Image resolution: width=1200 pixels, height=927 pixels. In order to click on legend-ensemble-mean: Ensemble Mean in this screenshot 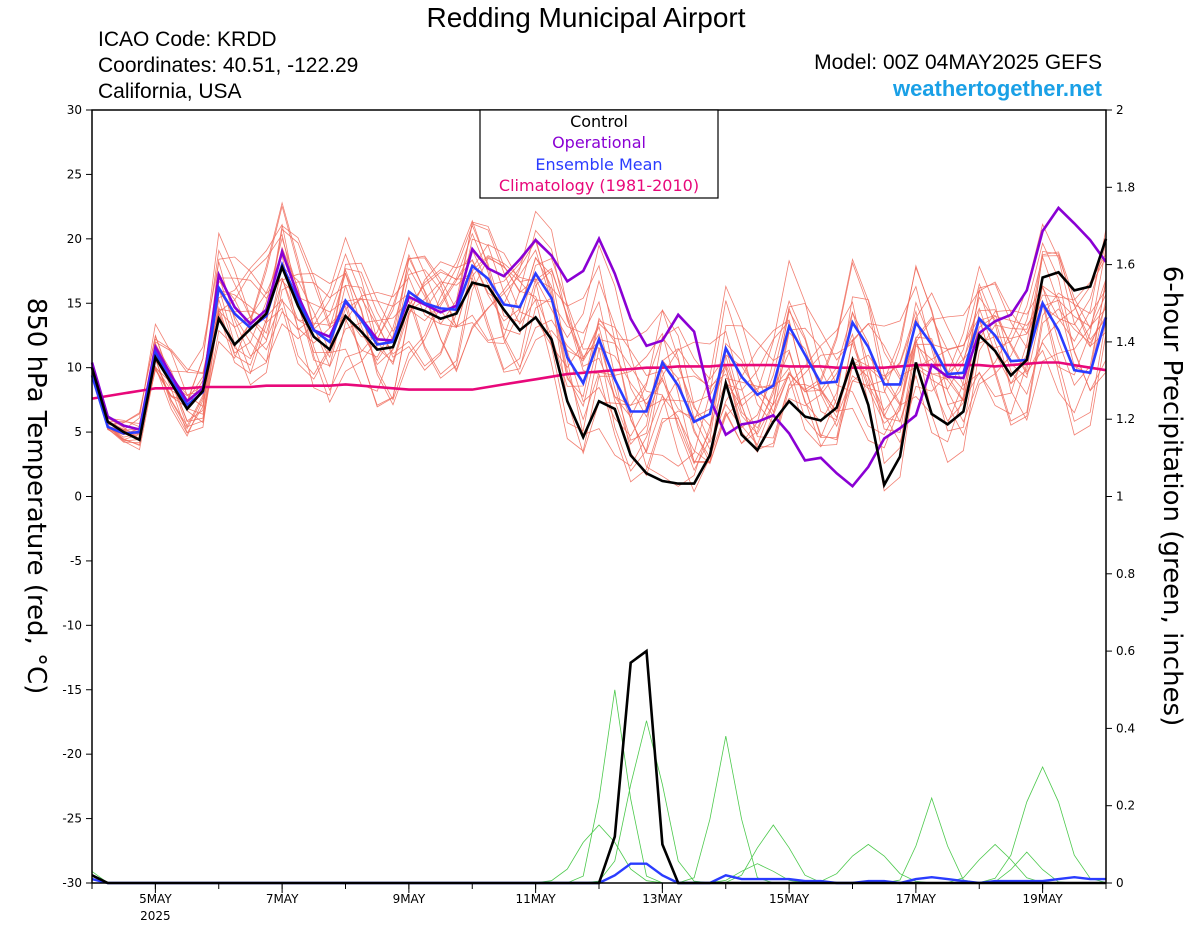, I will do `click(598, 164)`.